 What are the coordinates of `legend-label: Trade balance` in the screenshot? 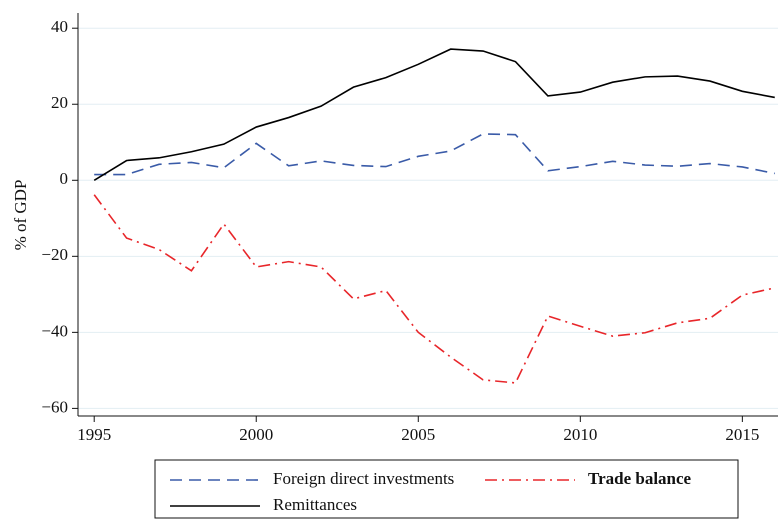 It's located at (640, 478).